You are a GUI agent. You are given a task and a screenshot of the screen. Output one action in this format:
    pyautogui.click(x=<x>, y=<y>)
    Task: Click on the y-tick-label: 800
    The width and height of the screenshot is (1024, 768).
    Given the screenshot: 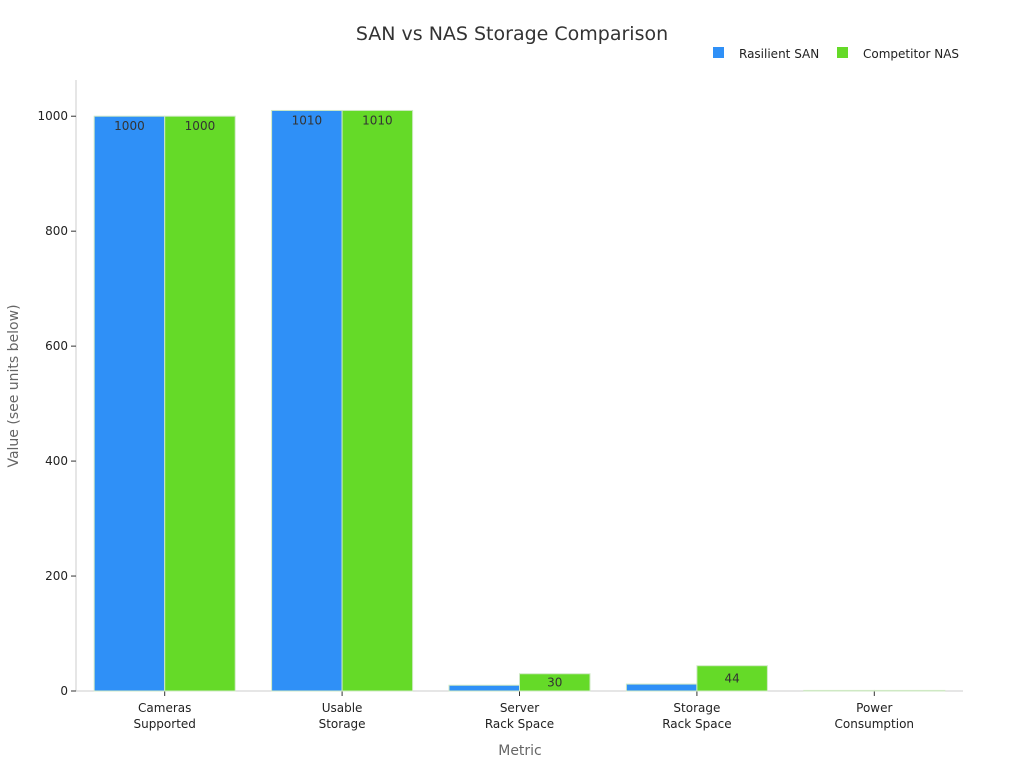 What is the action you would take?
    pyautogui.click(x=56, y=231)
    